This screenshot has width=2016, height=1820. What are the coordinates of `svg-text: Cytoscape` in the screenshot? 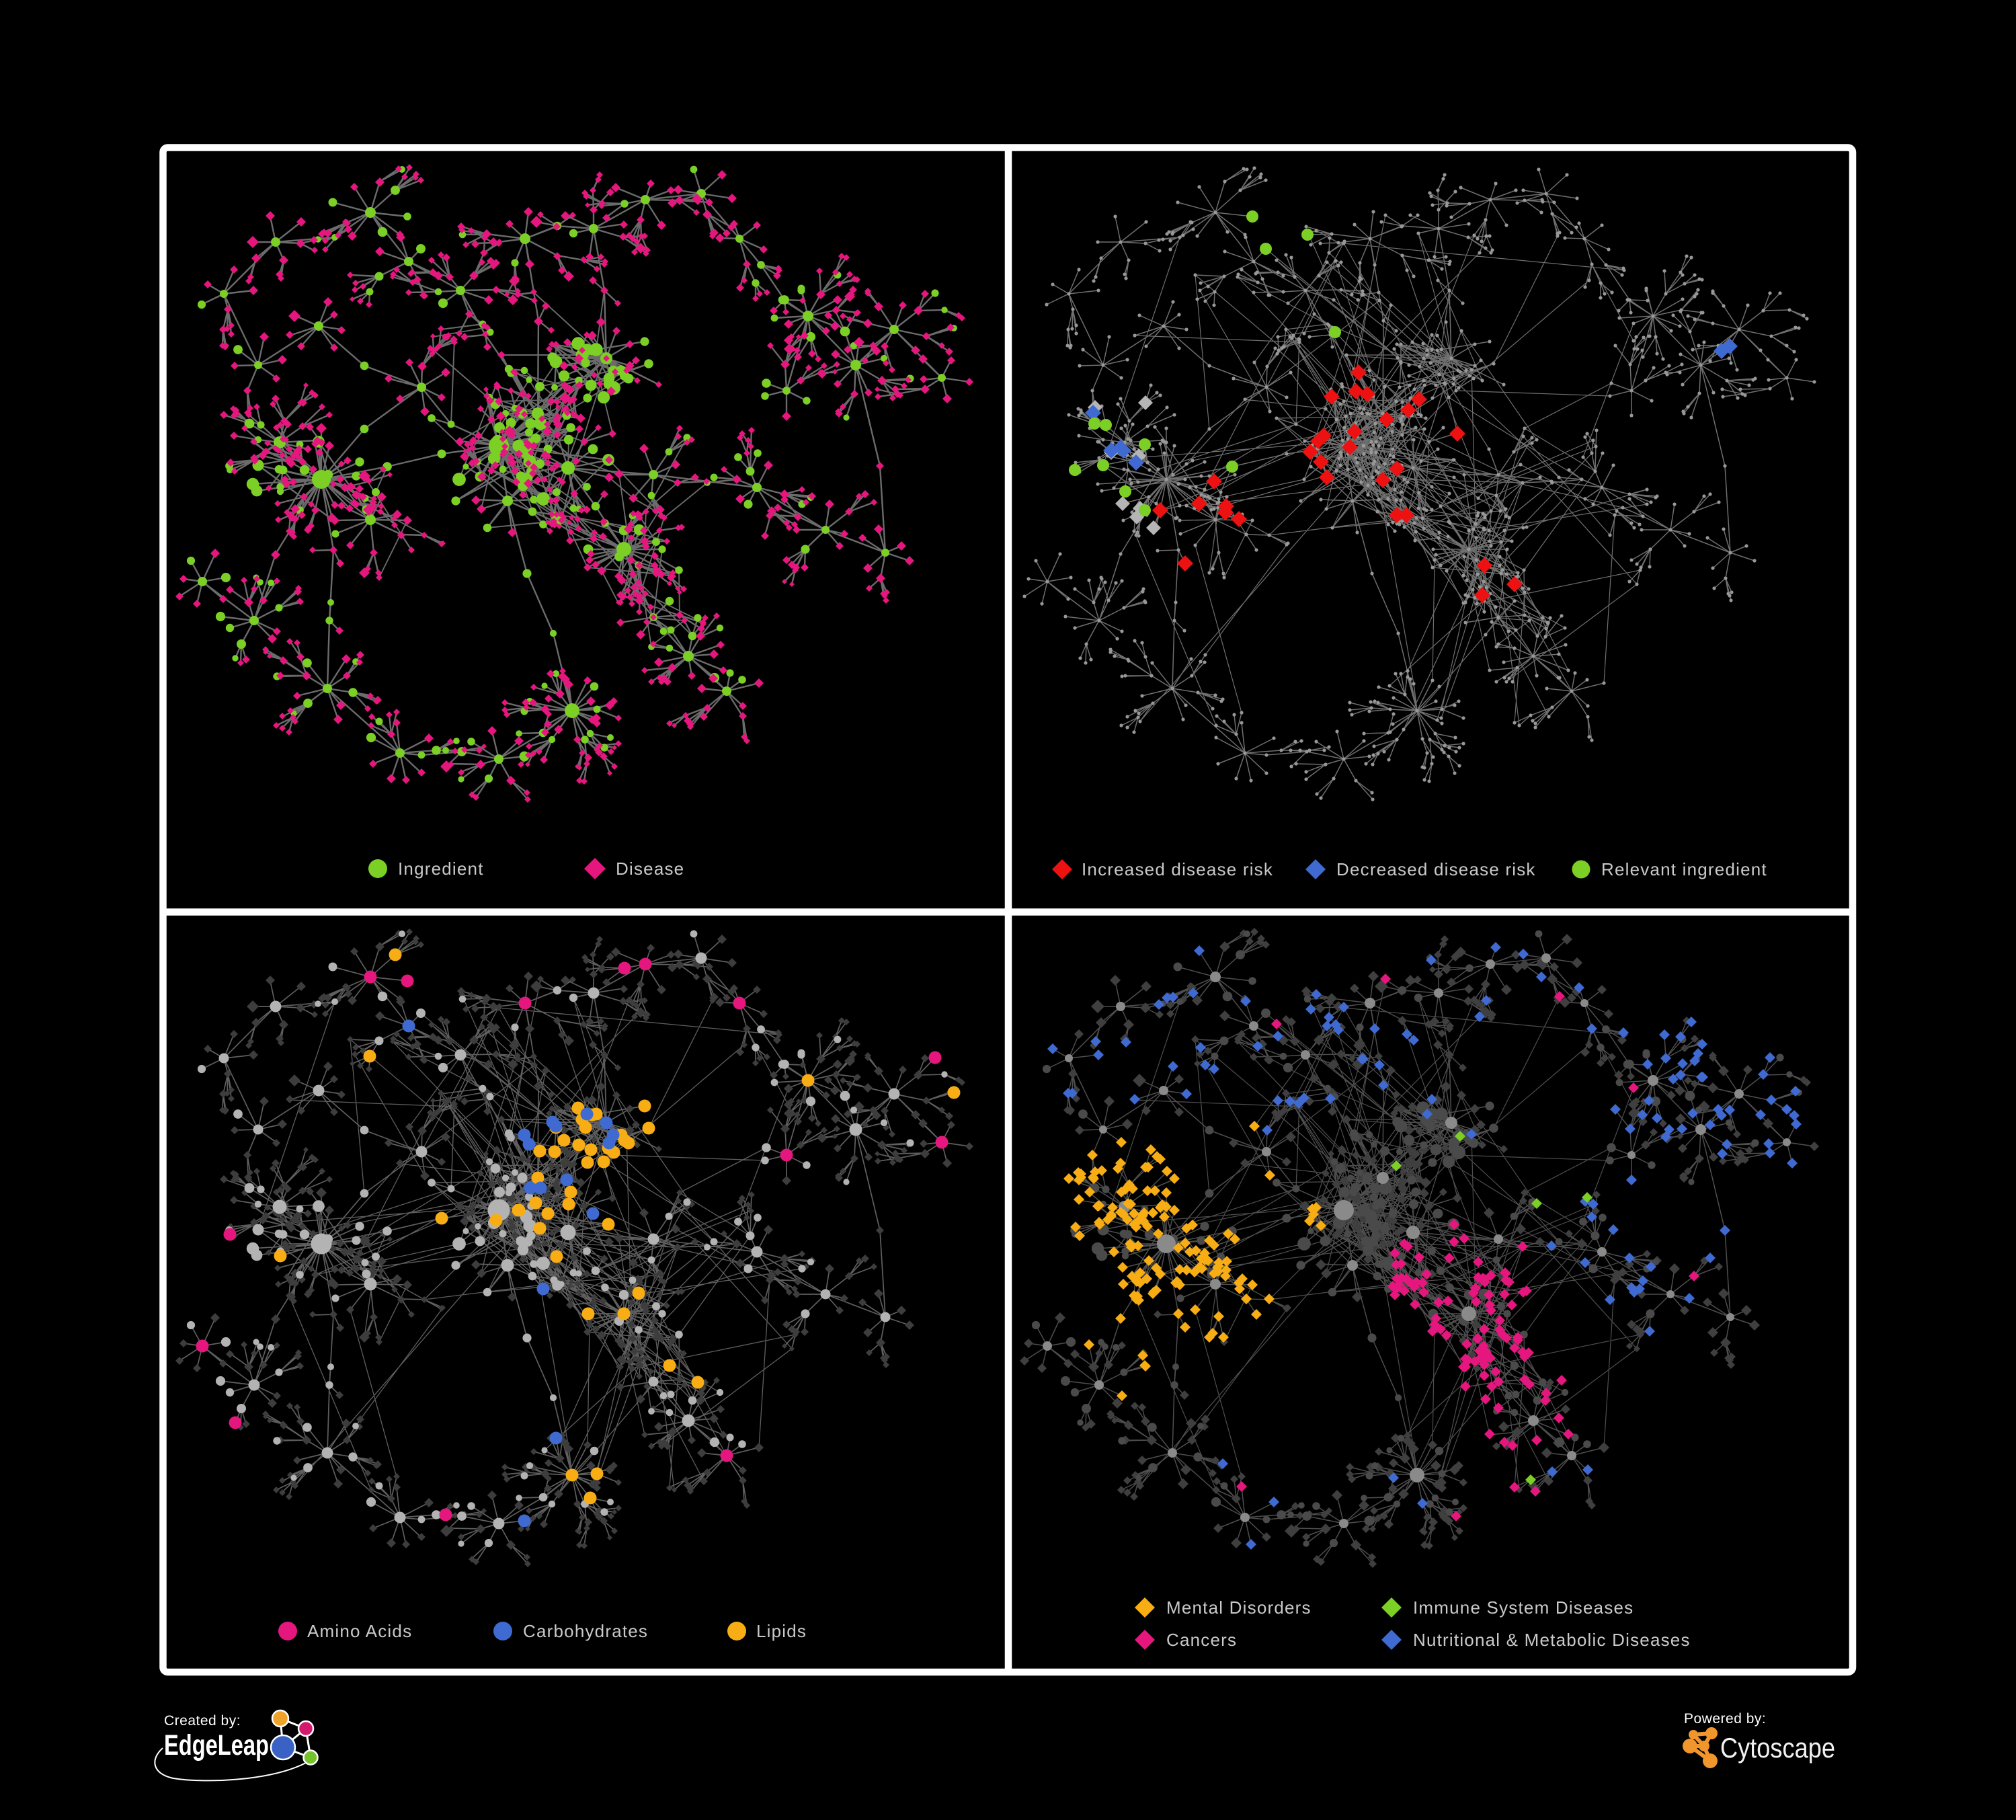 It's located at (1777, 1748).